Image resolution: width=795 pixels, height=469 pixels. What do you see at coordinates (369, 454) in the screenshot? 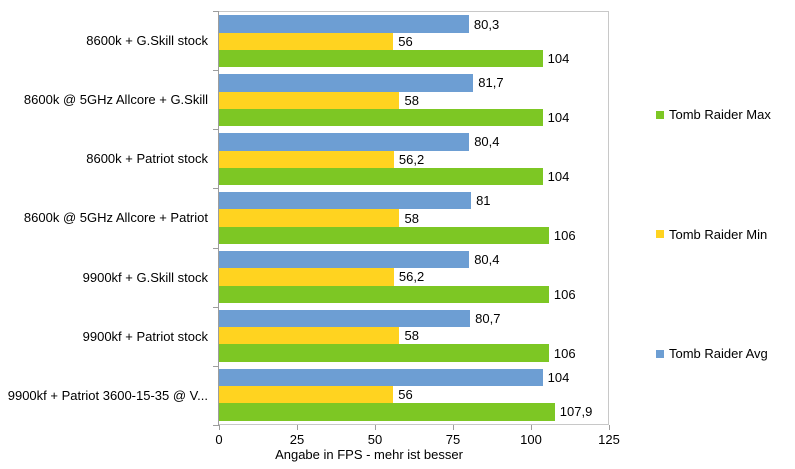
I see `x-axis-title: Angabe in FPS - mehr ist besser` at bounding box center [369, 454].